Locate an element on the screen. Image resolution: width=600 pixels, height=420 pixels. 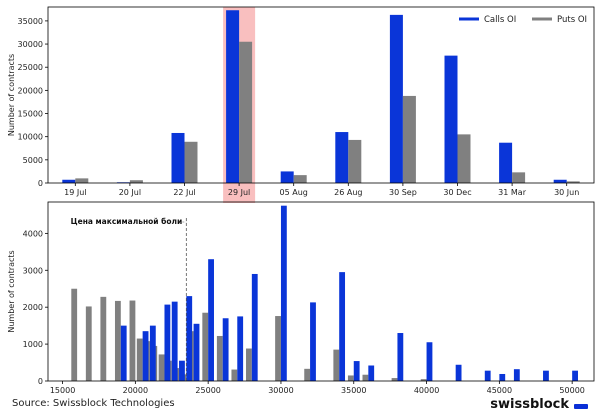
top-x-tick-label: 20 Jul is located at coordinates (130, 192).